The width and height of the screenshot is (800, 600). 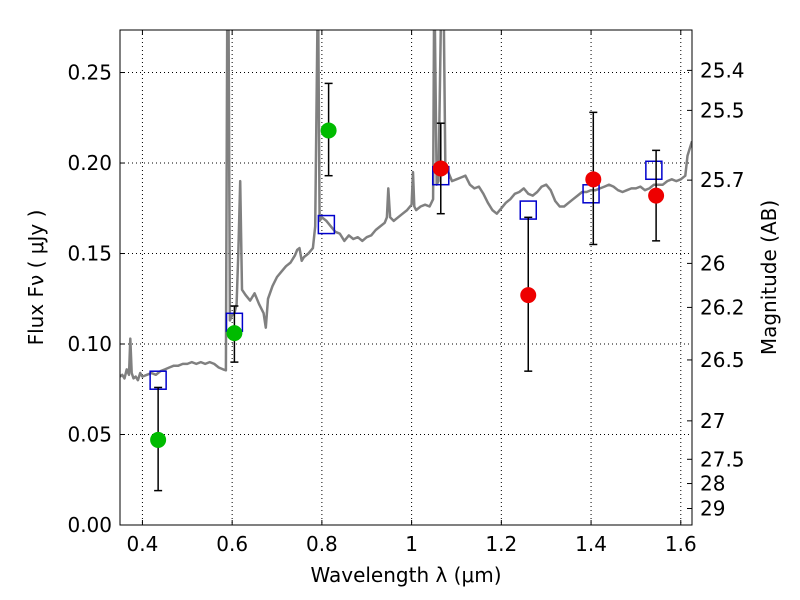 I want to click on y-tick-label: 0.00, so click(x=89, y=525).